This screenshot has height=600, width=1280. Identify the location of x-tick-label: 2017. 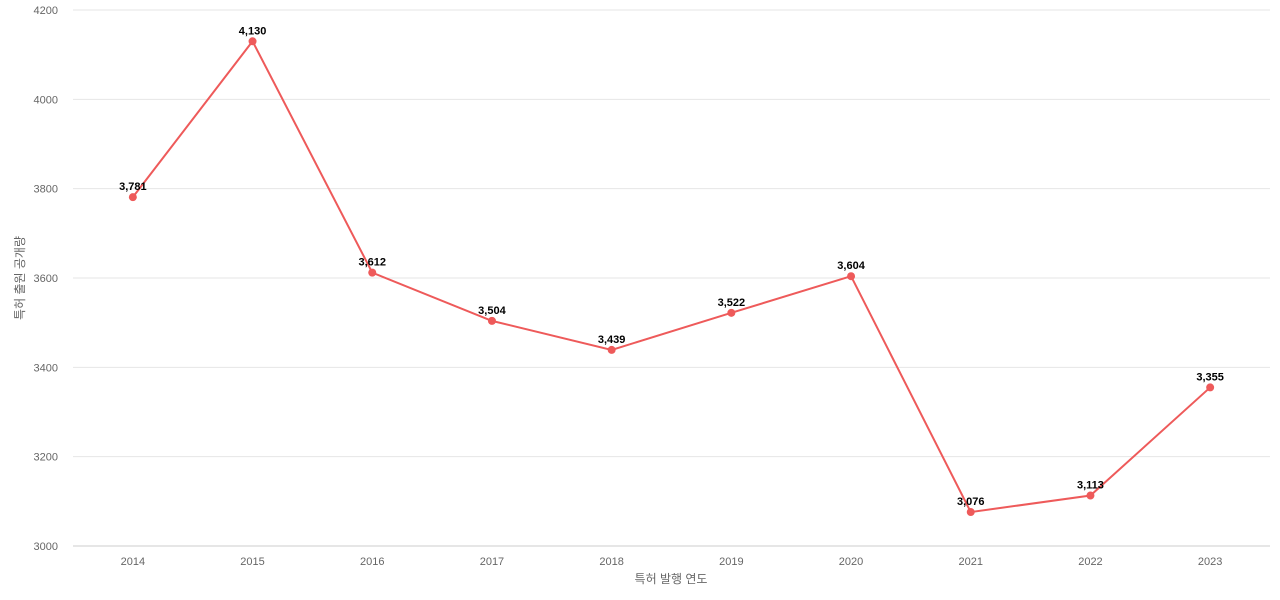
(492, 562).